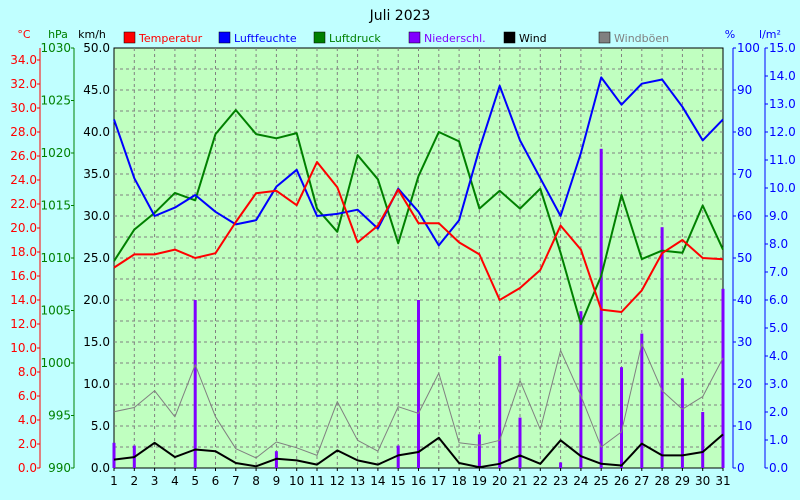 This screenshot has width=800, height=500. Describe the element at coordinates (778, 384) in the screenshot. I see `rain-axis-tick-label: 3.0` at that location.